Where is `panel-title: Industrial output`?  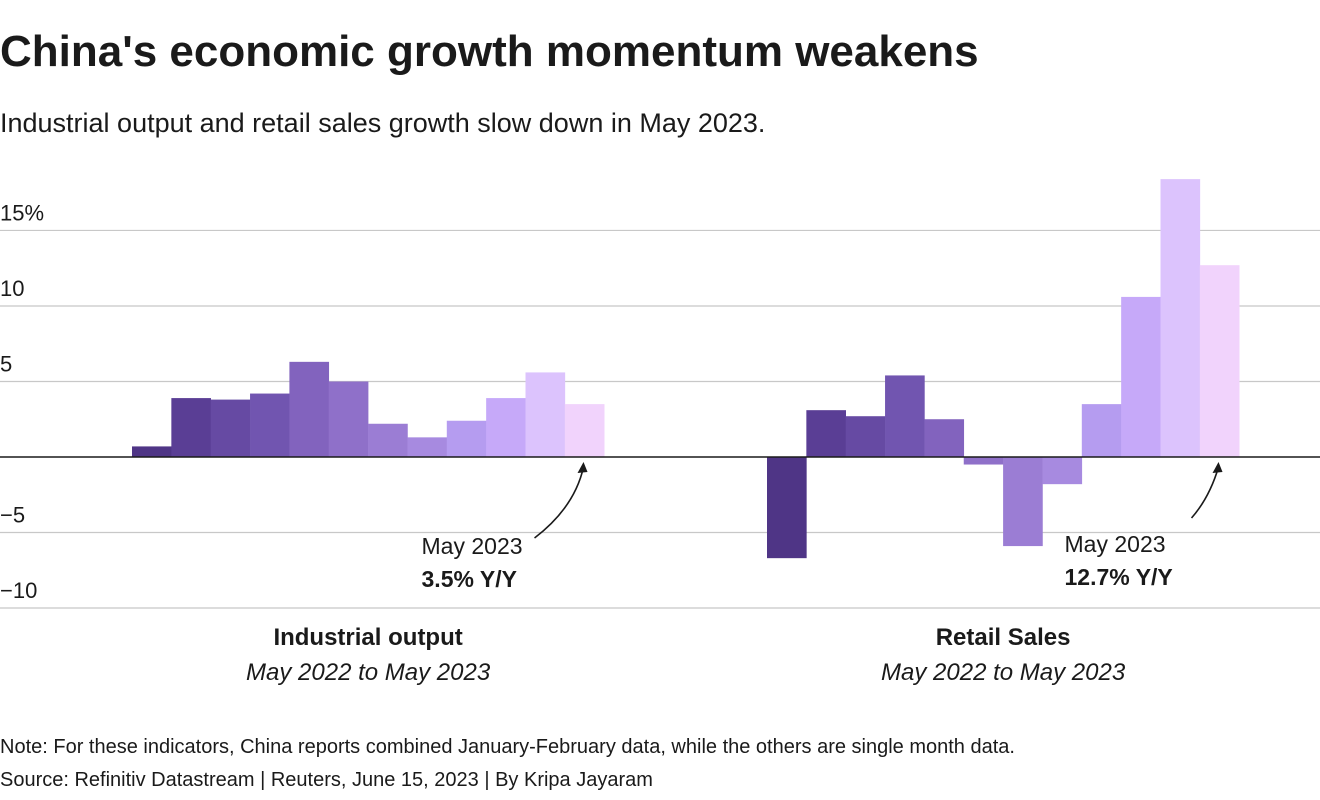
panel-title: Industrial output is located at coordinates (367, 637).